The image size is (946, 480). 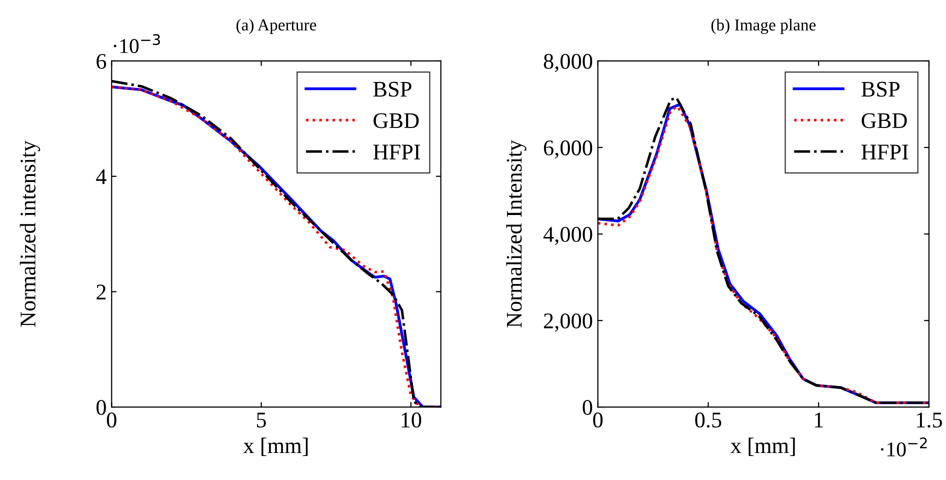 I want to click on x-tick-label: 1.5, so click(x=929, y=420).